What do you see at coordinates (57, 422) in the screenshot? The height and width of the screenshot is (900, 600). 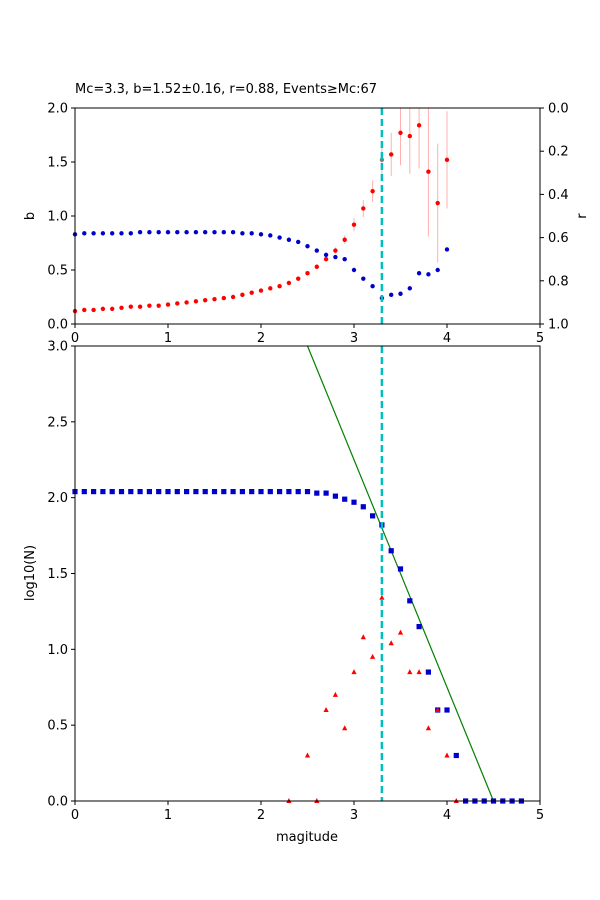 I see `bottom-y-tick-label: 2.5` at bounding box center [57, 422].